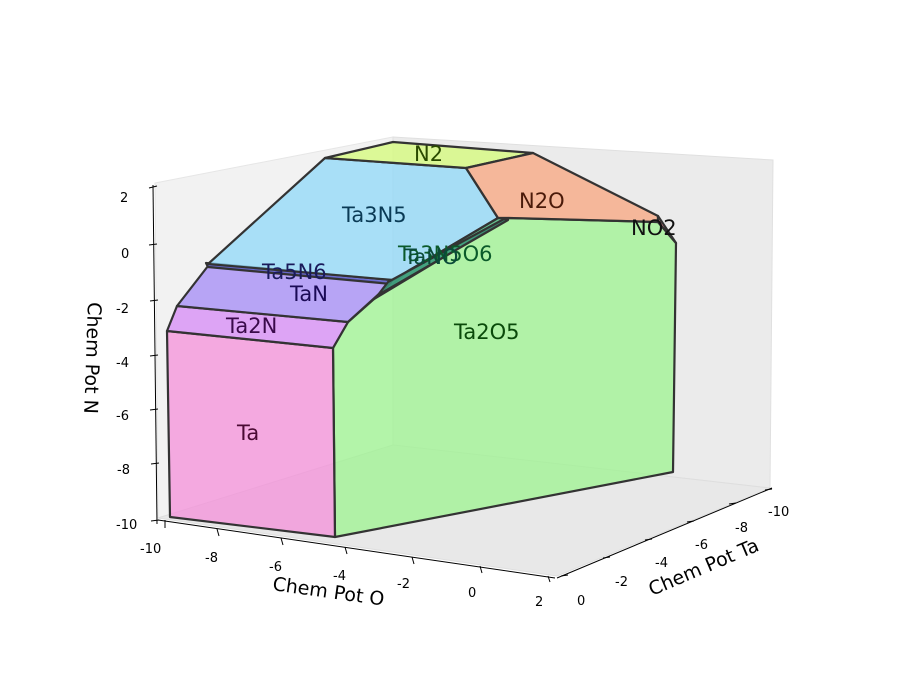  I want to click on x-axis-label: Chem Pot O, so click(328, 591).